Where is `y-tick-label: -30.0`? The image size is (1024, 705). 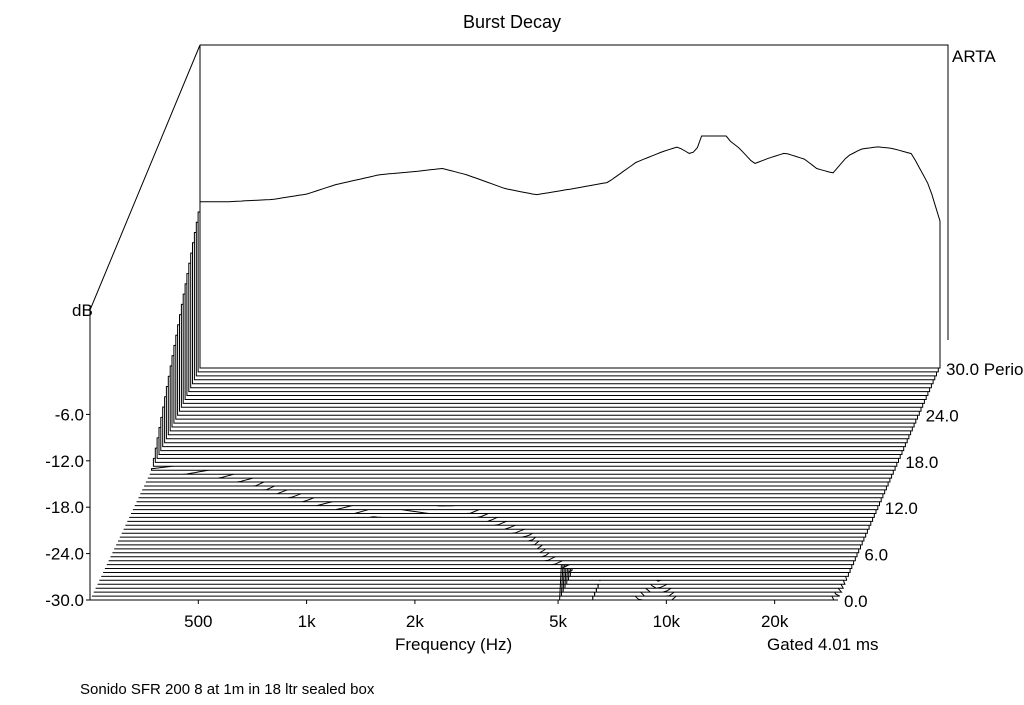 y-tick-label: -30.0 is located at coordinates (64, 600).